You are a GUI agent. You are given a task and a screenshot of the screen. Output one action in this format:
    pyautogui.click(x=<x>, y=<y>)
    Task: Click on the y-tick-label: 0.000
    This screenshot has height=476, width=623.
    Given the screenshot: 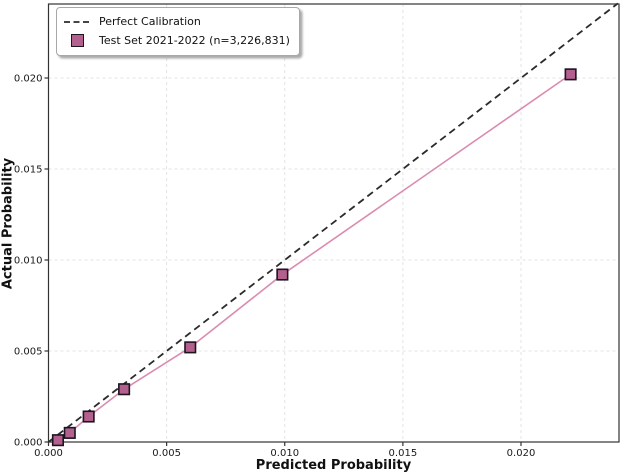 What is the action you would take?
    pyautogui.click(x=28, y=443)
    